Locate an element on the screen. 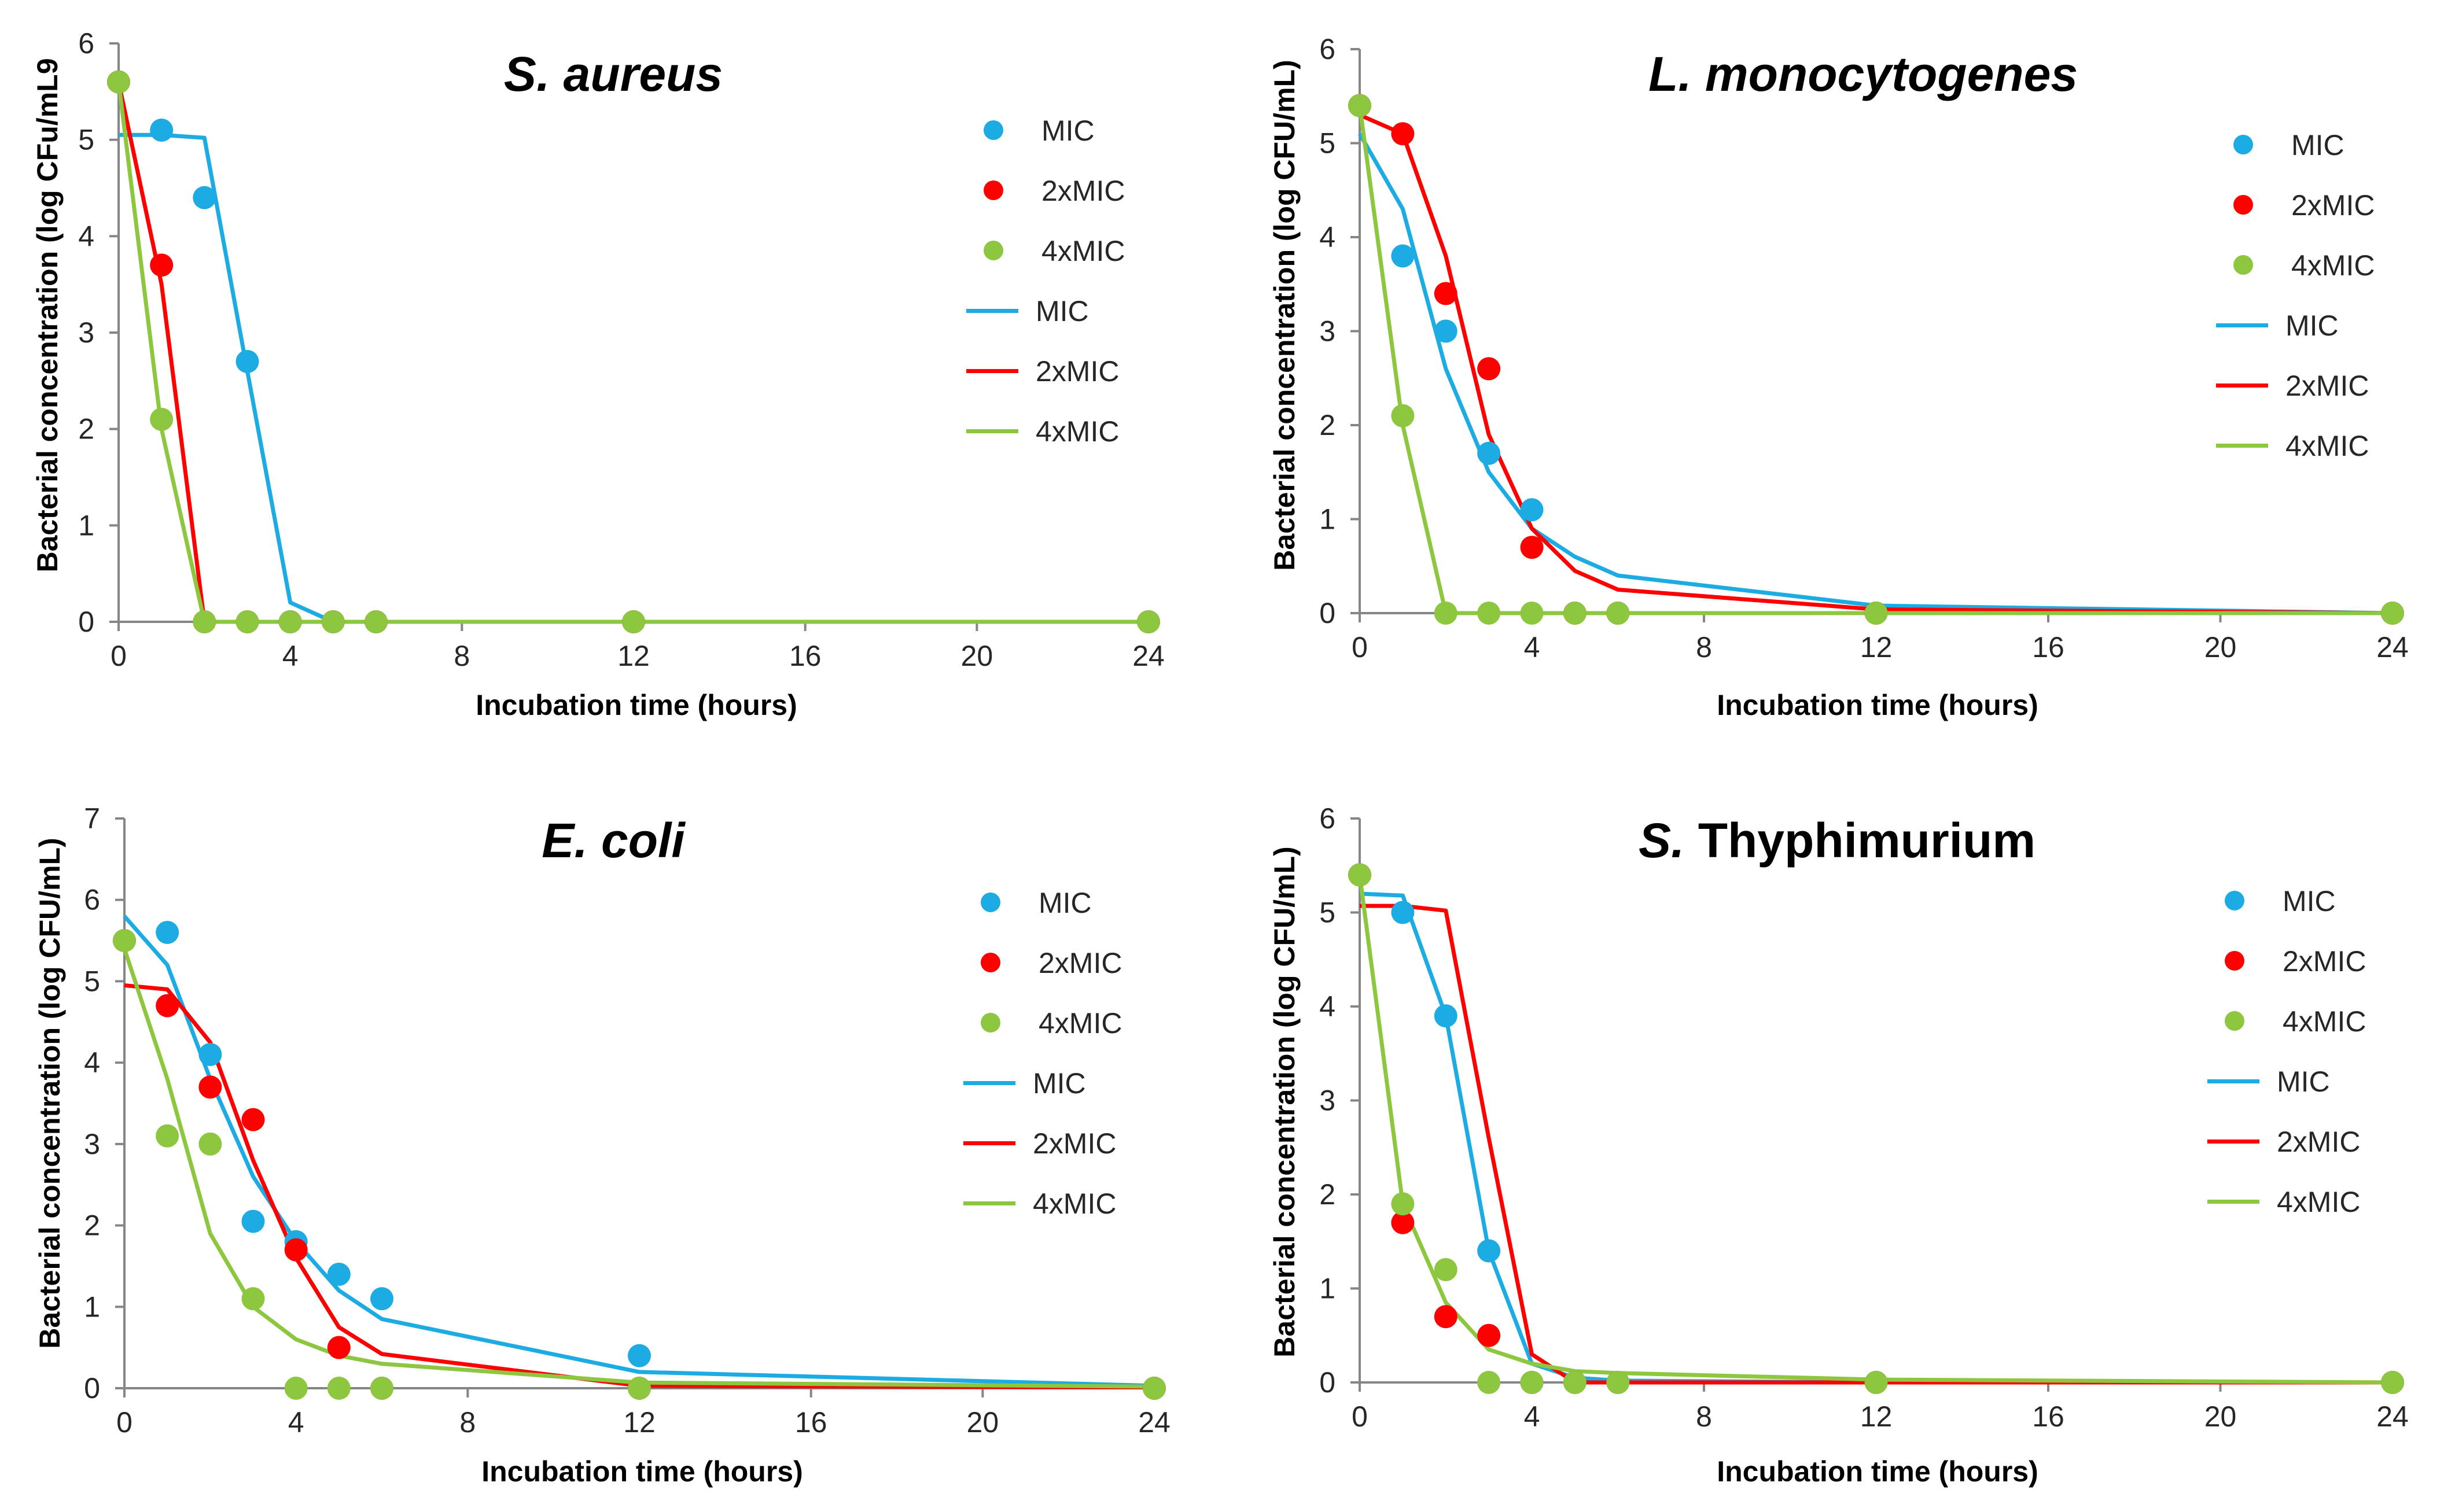  x-tick-label: 8 is located at coordinates (1704, 1416).